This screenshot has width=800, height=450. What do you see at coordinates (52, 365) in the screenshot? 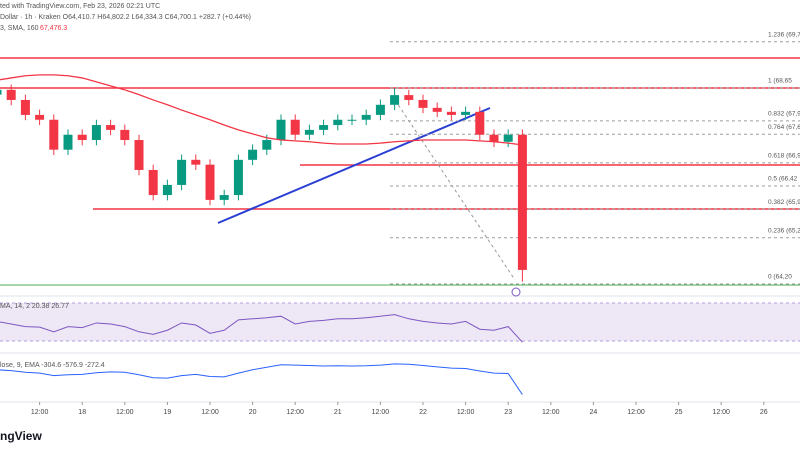
I see `macd-header: lose, 9, EMA -304.6 -576.9 -272.4` at bounding box center [52, 365].